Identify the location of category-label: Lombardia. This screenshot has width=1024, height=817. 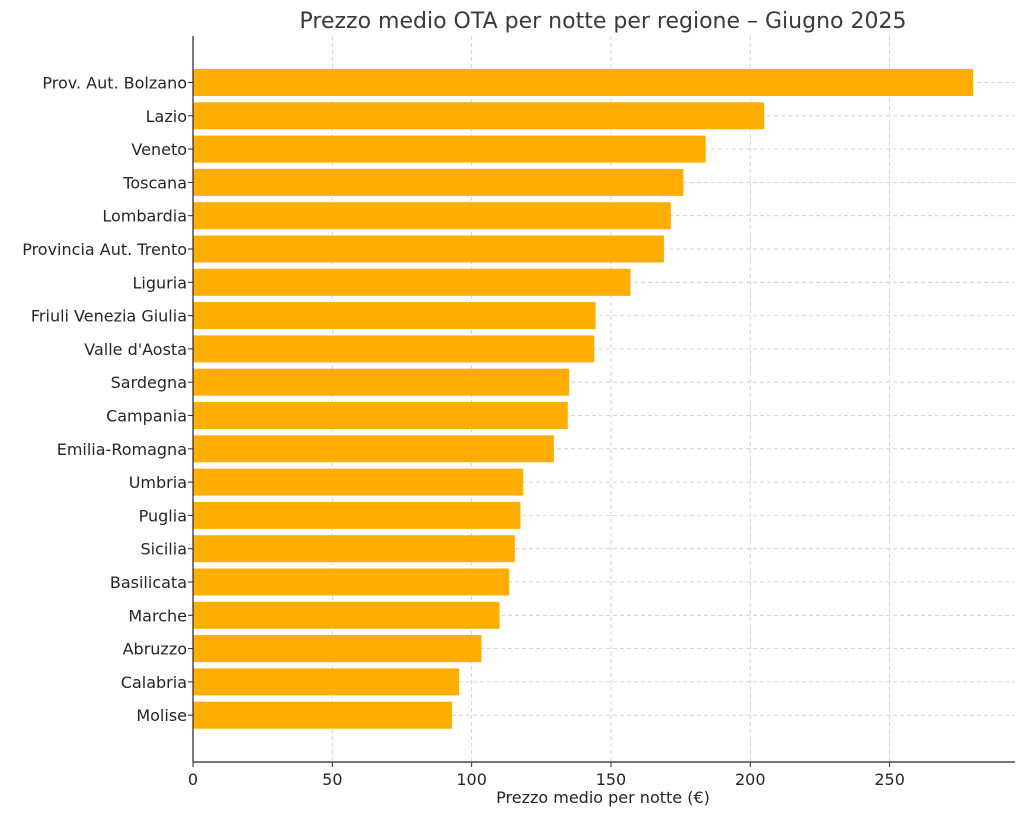
(144, 216).